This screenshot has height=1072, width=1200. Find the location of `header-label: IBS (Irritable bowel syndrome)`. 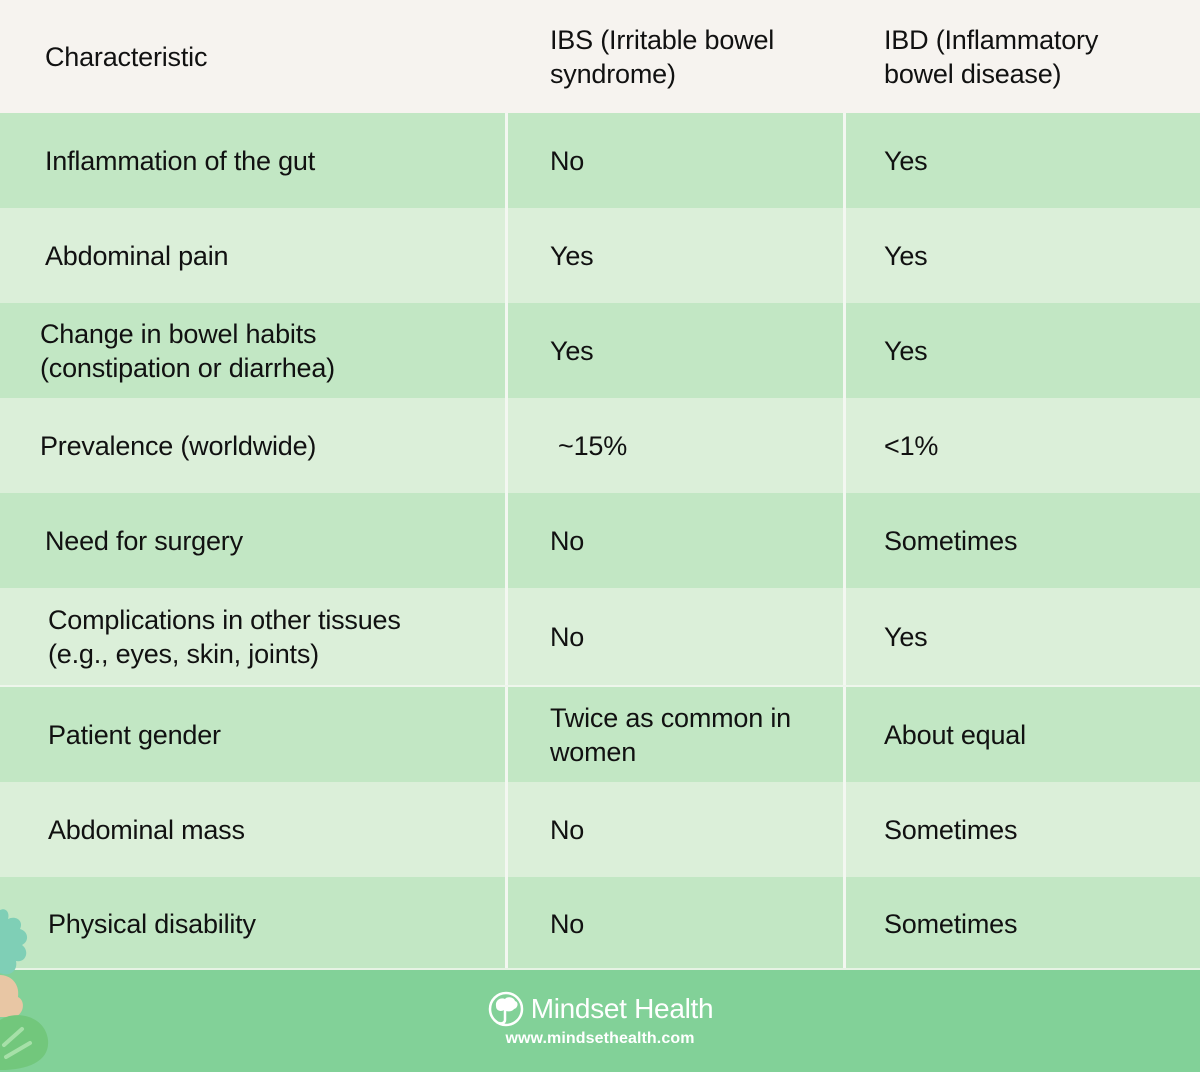

header-label: IBS (Irritable bowel syndrome) is located at coordinates (662, 56).